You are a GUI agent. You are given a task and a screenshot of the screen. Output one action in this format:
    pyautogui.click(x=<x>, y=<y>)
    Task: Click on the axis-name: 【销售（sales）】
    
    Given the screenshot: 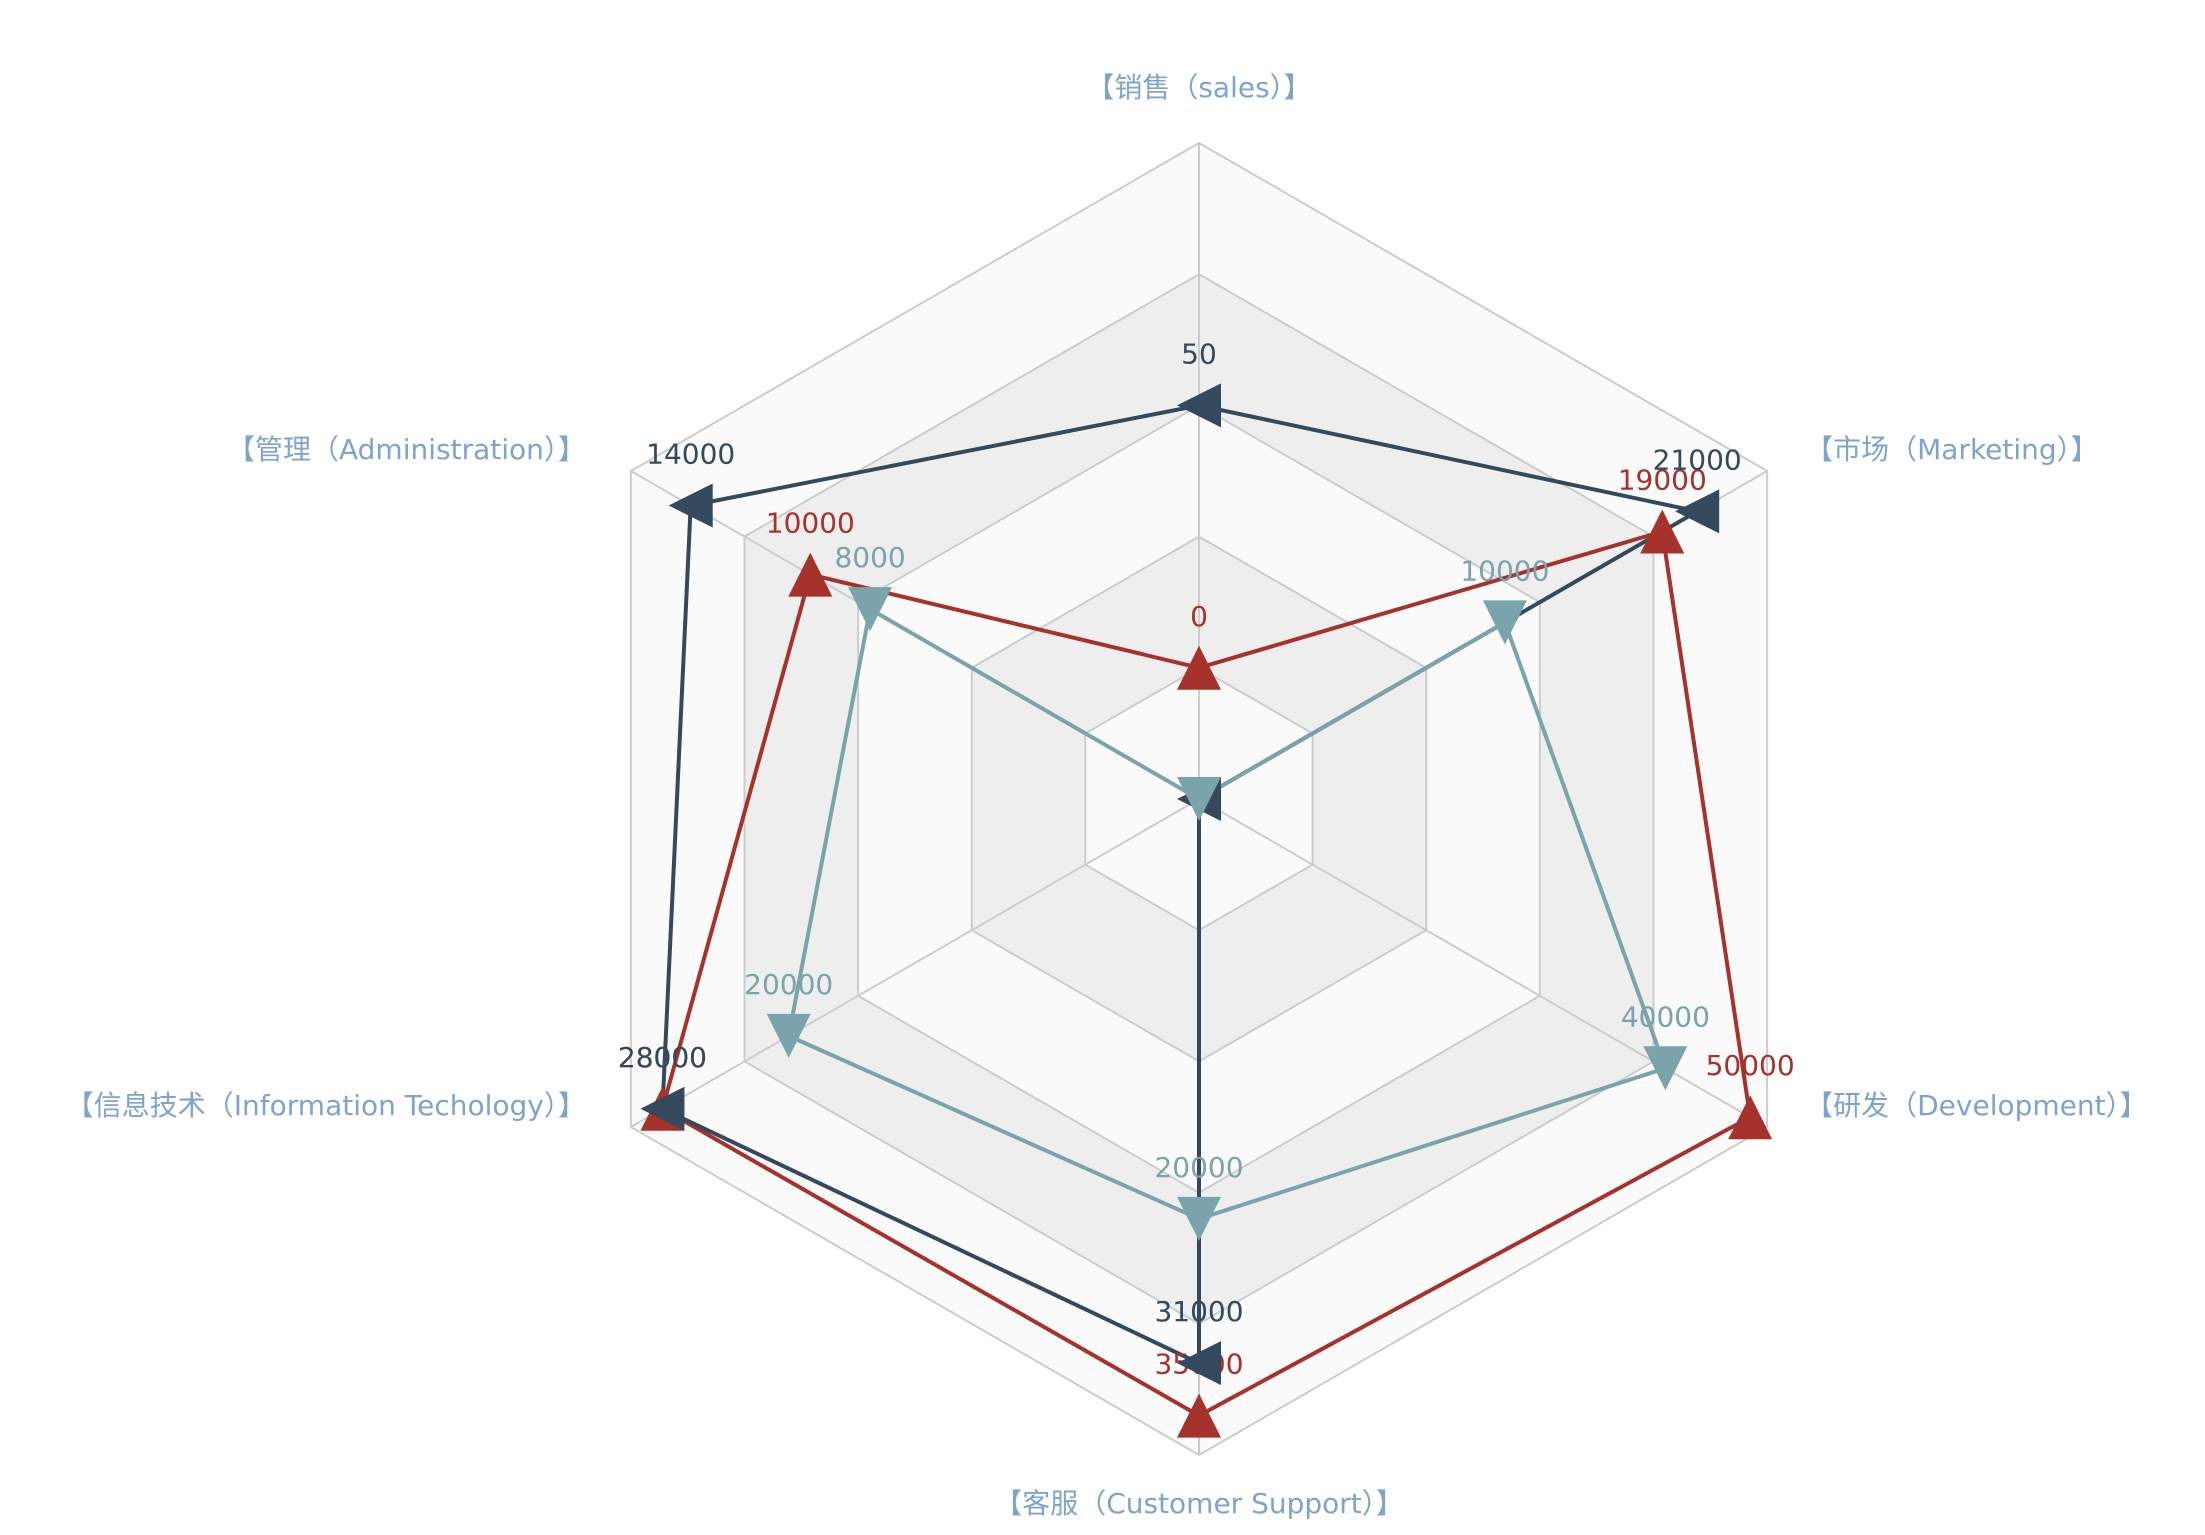 What is the action you would take?
    pyautogui.click(x=1198, y=87)
    